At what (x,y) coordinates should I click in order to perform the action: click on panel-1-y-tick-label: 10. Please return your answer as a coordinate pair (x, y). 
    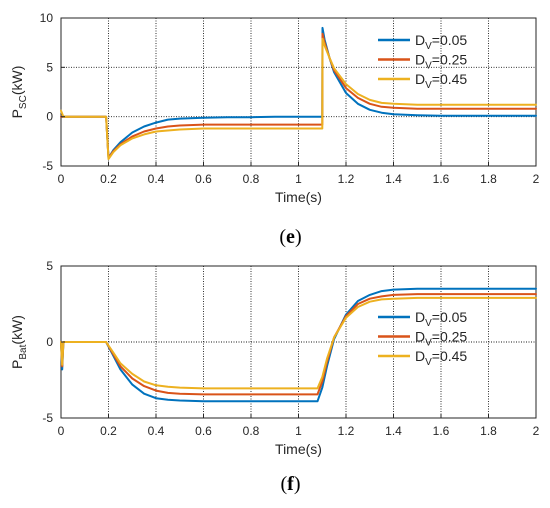
    Looking at the image, I should click on (47, 18).